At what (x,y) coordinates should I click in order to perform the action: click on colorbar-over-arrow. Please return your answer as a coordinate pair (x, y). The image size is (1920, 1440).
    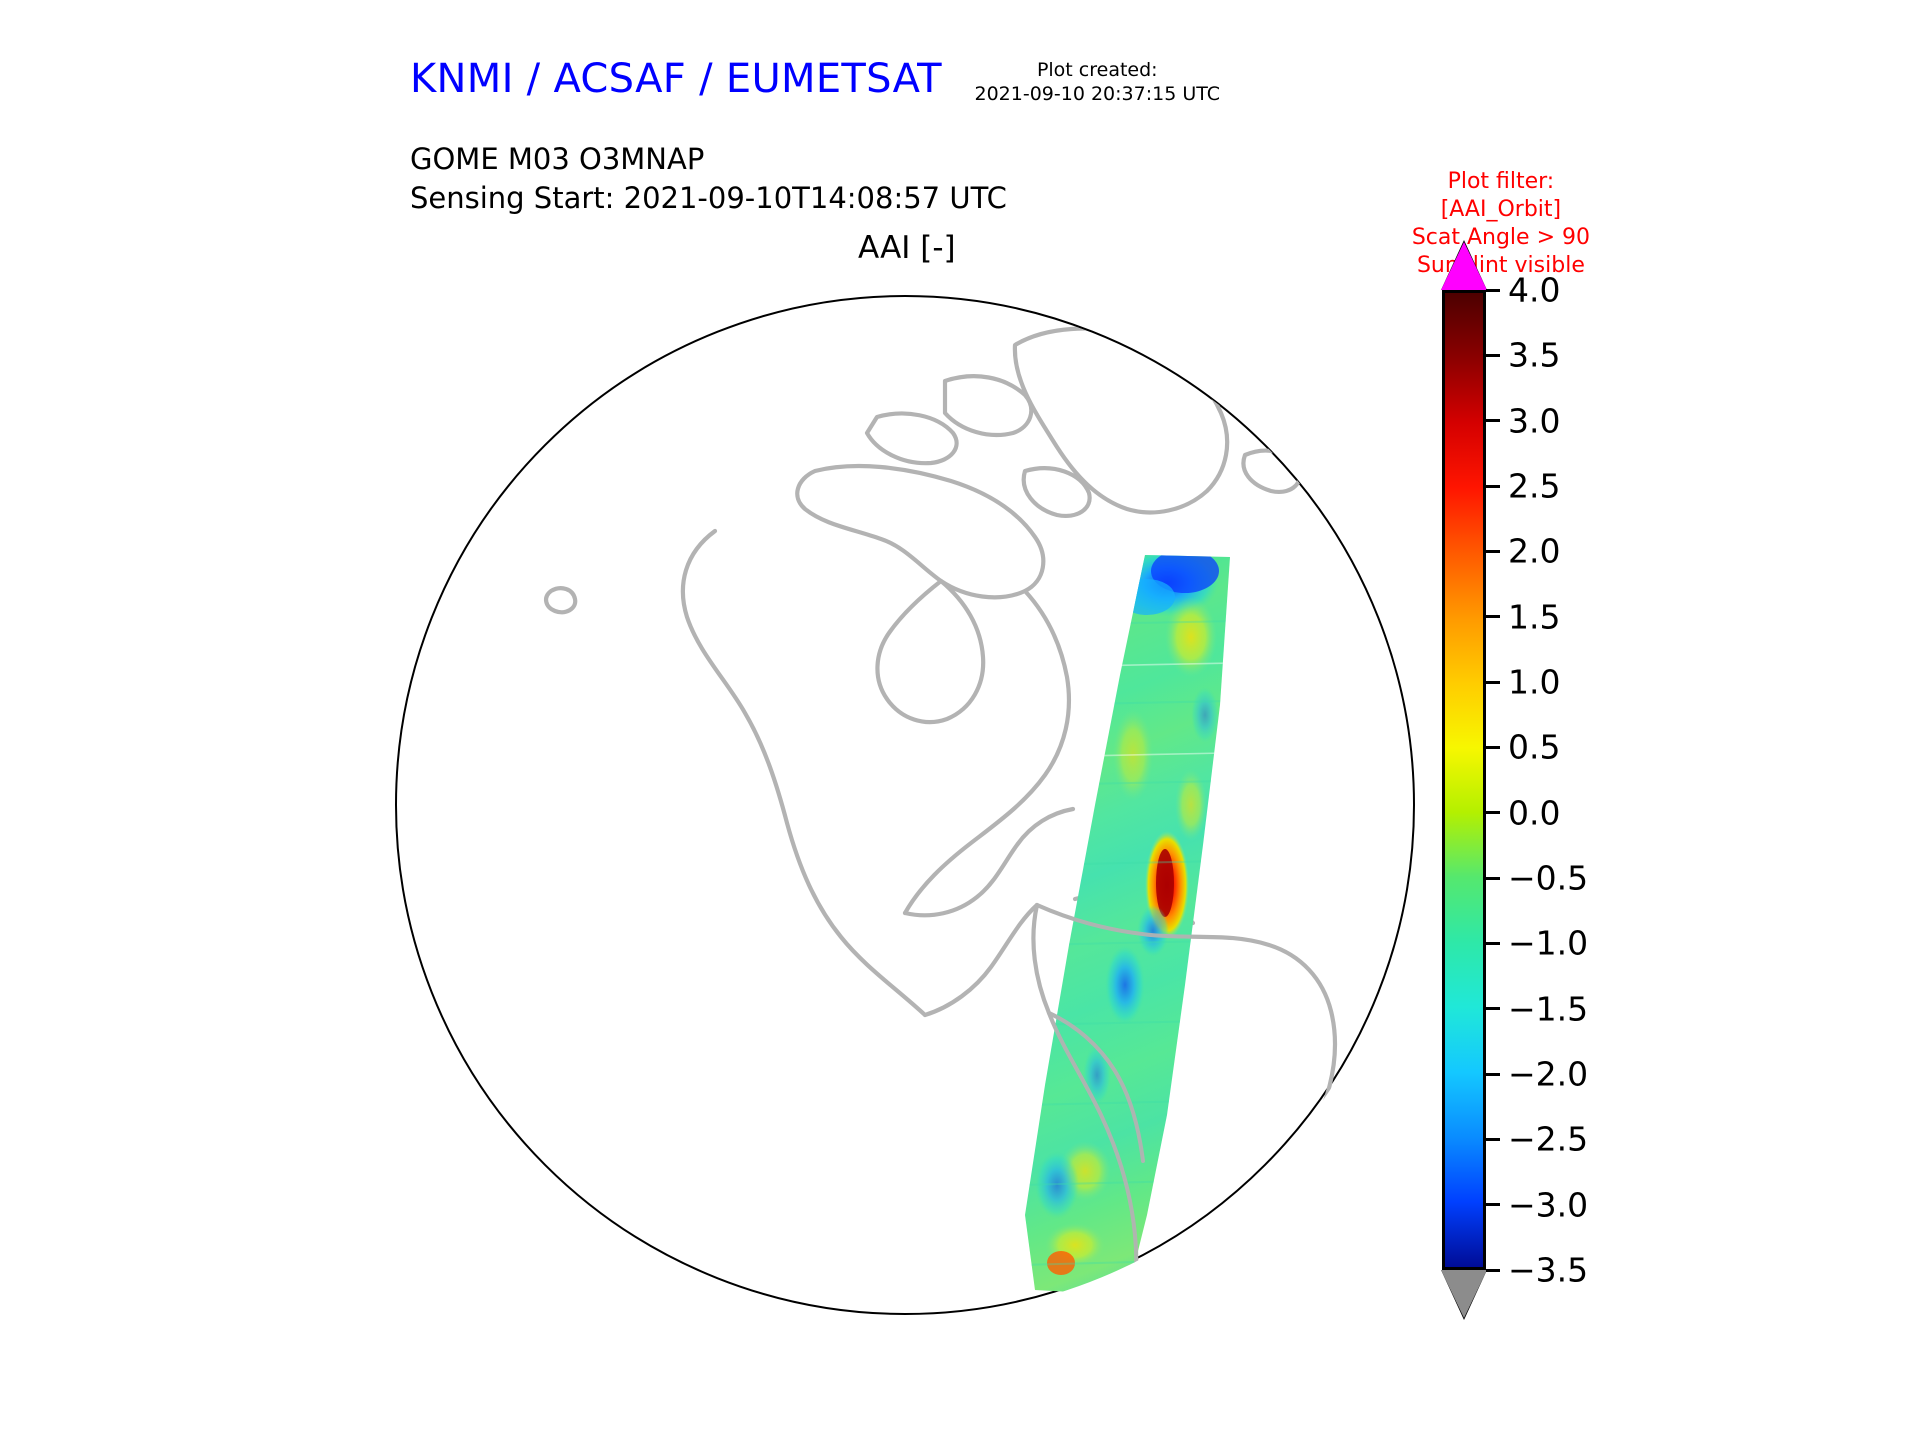
    Looking at the image, I should click on (1464, 266).